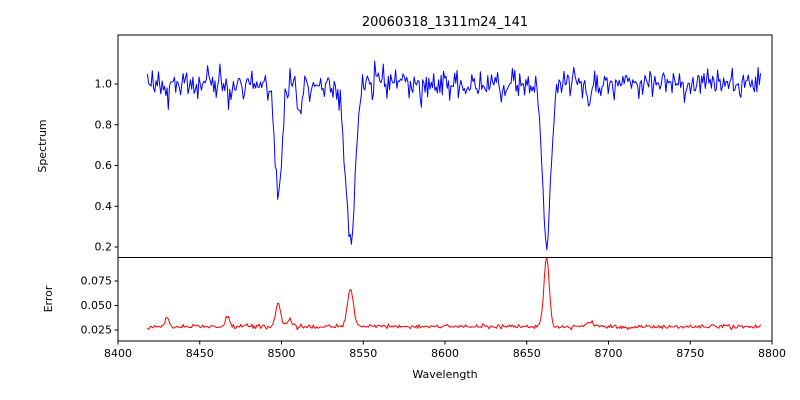  What do you see at coordinates (282, 353) in the screenshot?
I see `x-tick-label: 8500` at bounding box center [282, 353].